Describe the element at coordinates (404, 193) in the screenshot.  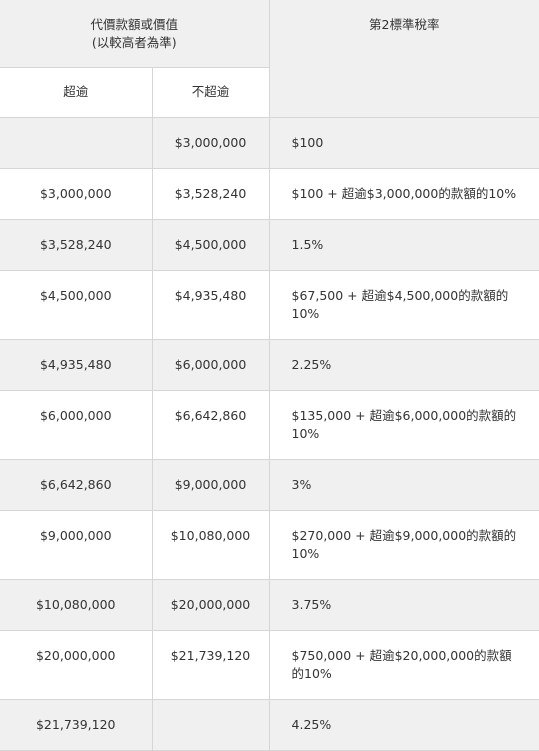
I see `rate-cell: $100 + 超逾$3,000,000的款額的10%` at that location.